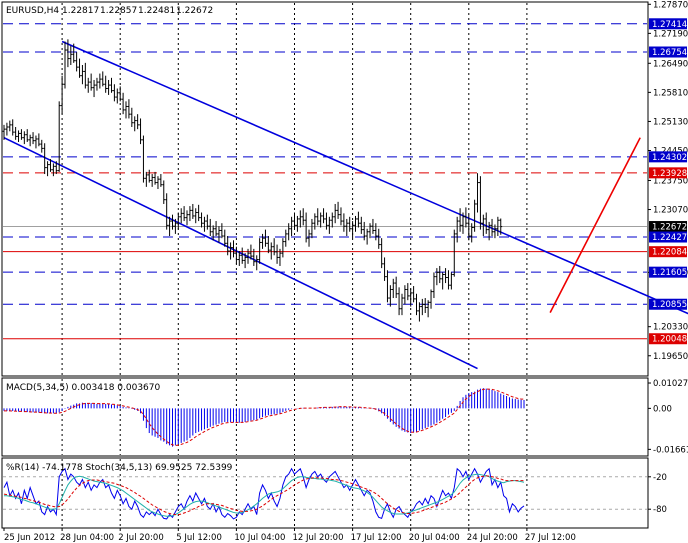 This screenshot has height=543, width=688. What do you see at coordinates (669, 253) in the screenshot?
I see `svg-text: 1.22084` at bounding box center [669, 253].